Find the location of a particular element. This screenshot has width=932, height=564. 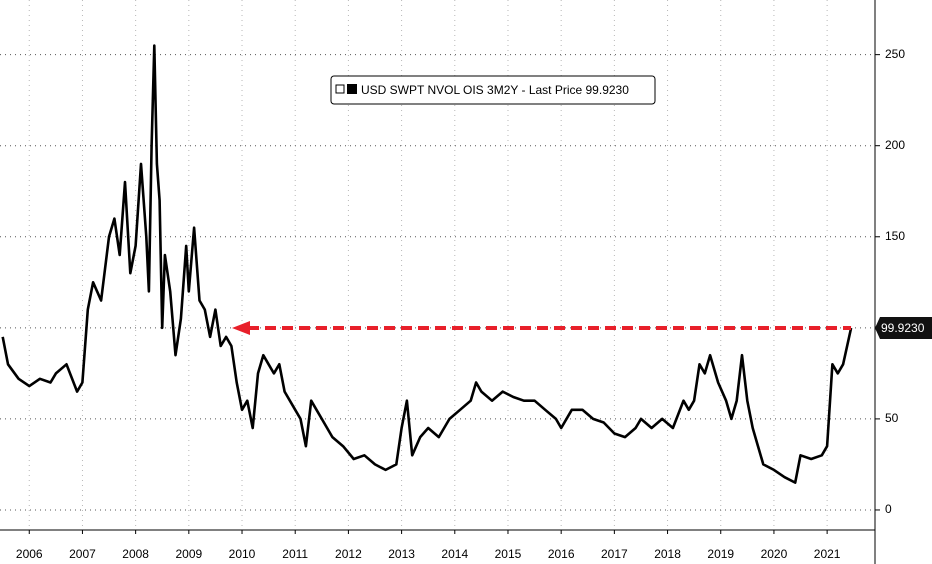

x-tick-label: 2016 is located at coordinates (561, 554).